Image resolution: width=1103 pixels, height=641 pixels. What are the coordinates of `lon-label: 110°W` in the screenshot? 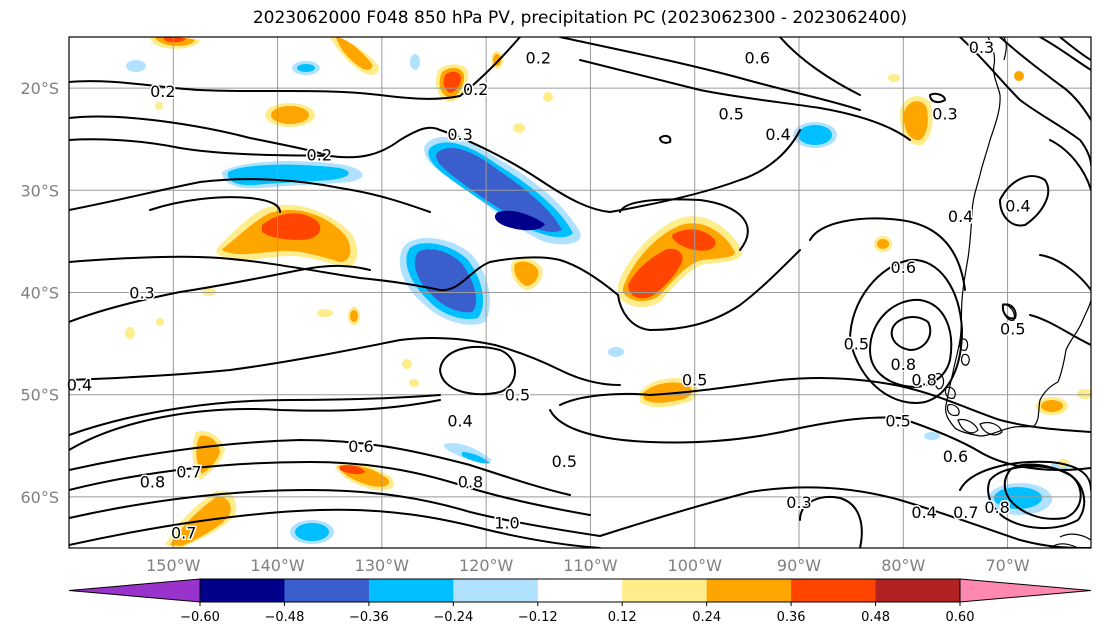 It's located at (590, 565).